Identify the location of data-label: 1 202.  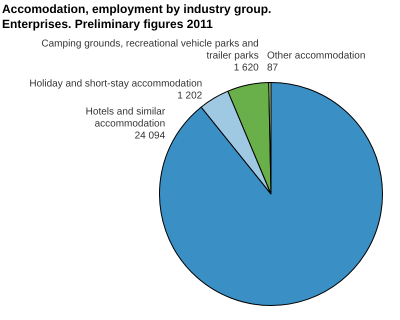
(190, 96).